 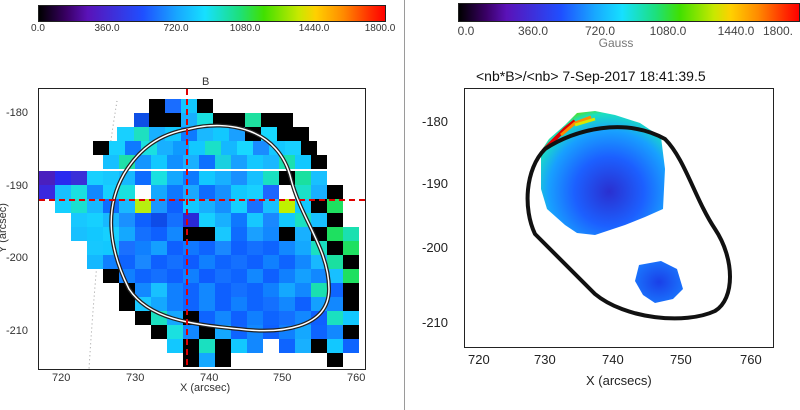 What do you see at coordinates (220, 228) in the screenshot?
I see `contour-inner` at bounding box center [220, 228].